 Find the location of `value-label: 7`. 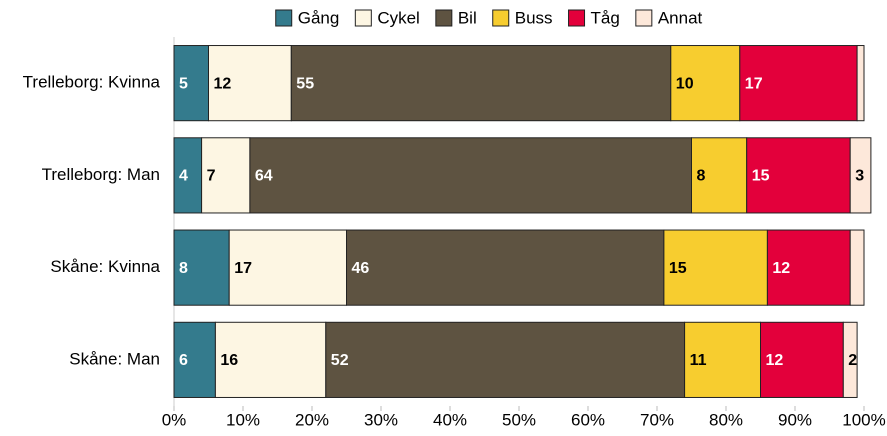

value-label: 7 is located at coordinates (211, 176).